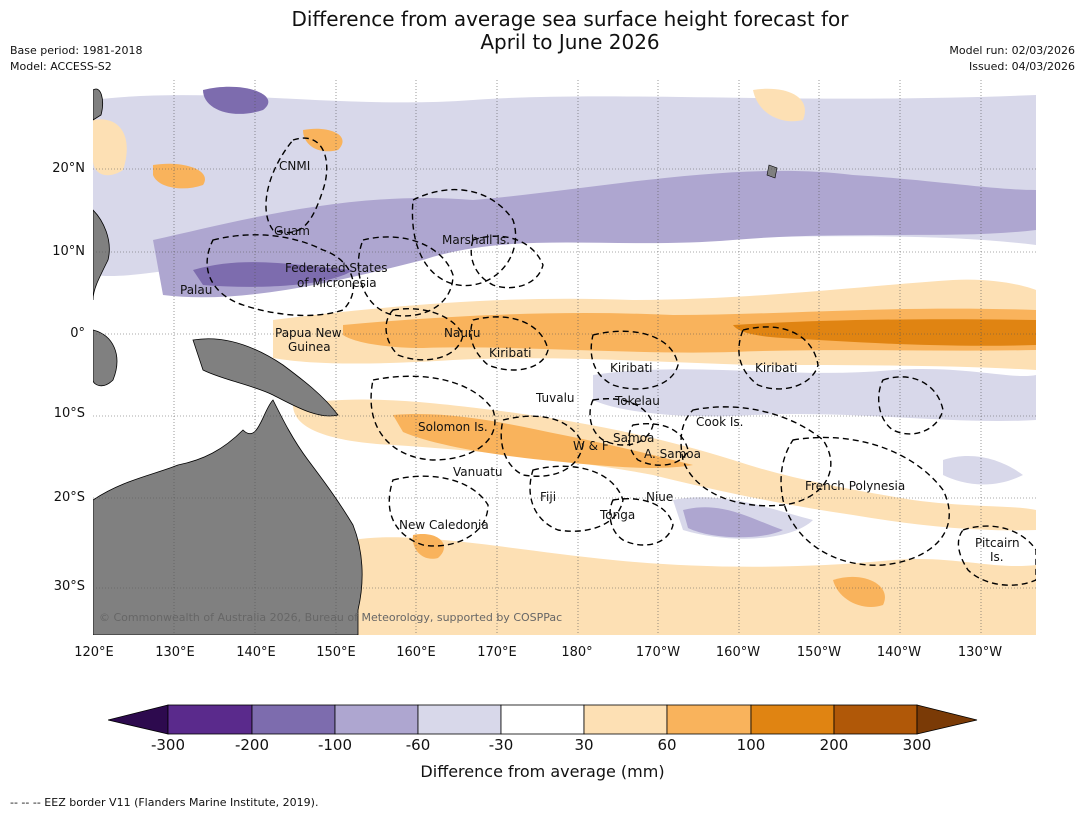 The width and height of the screenshot is (1085, 816). I want to click on colorbar-tick-9: 200, so click(834, 745).